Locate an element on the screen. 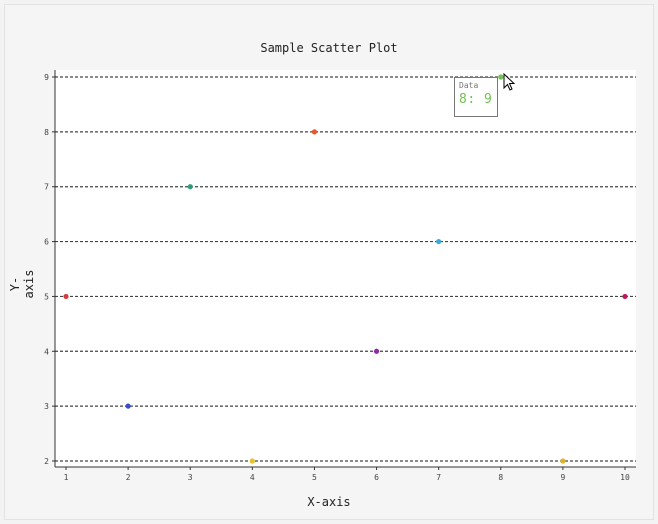 The width and height of the screenshot is (658, 524). y-tick-label: 4 is located at coordinates (46, 351).